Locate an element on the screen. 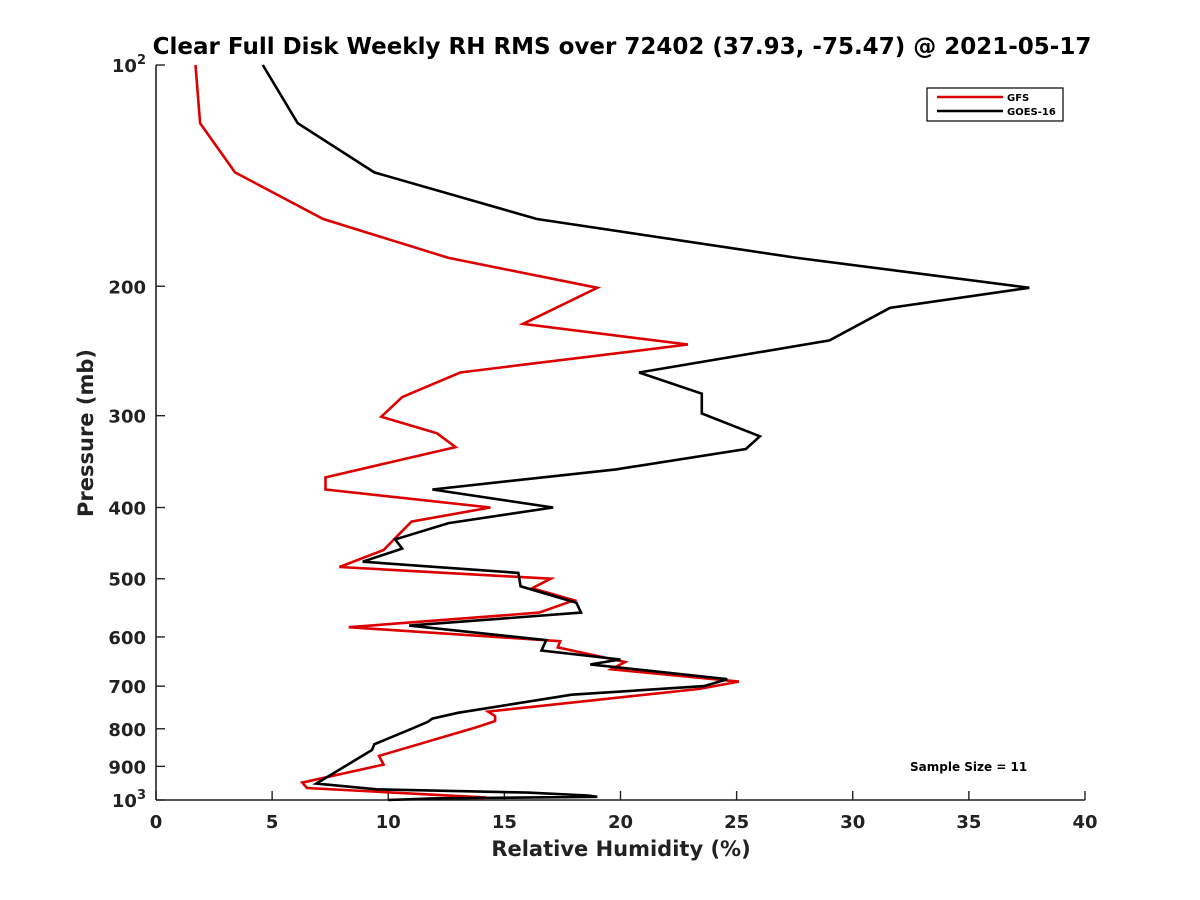  y-tick-label: 300 is located at coordinates (127, 417).